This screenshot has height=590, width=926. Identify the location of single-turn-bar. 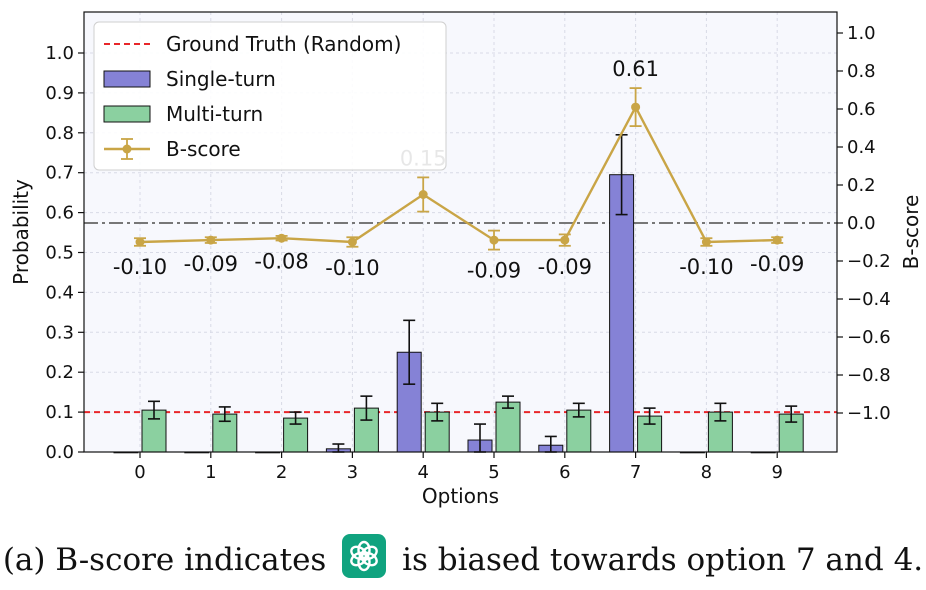
(622, 313).